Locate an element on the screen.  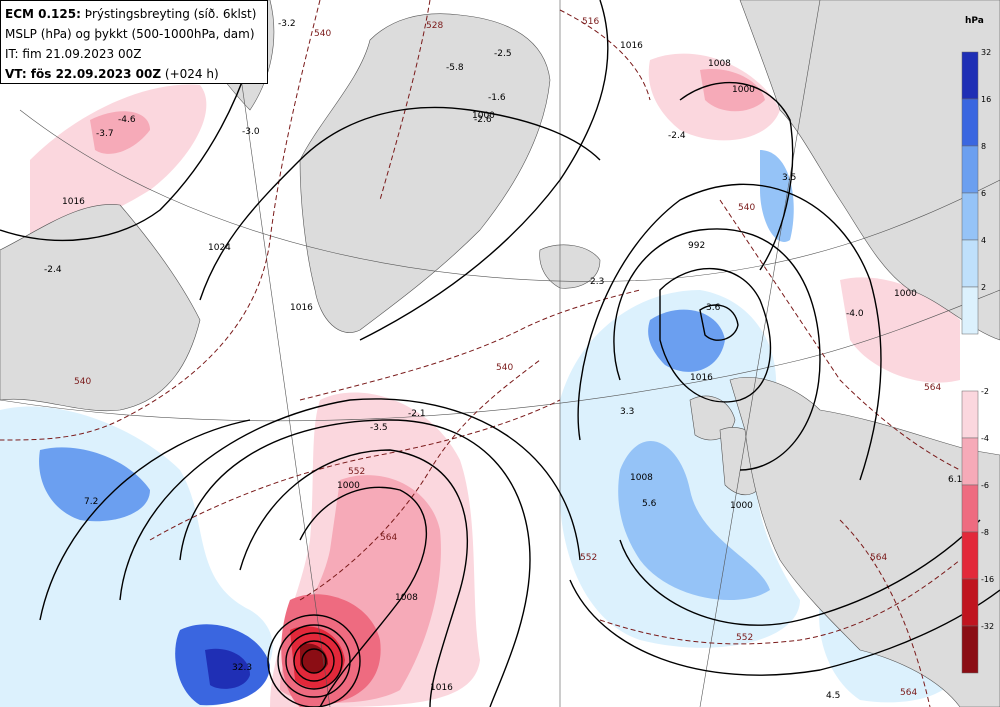
legend-tick-label: -32 is located at coordinates (988, 626).